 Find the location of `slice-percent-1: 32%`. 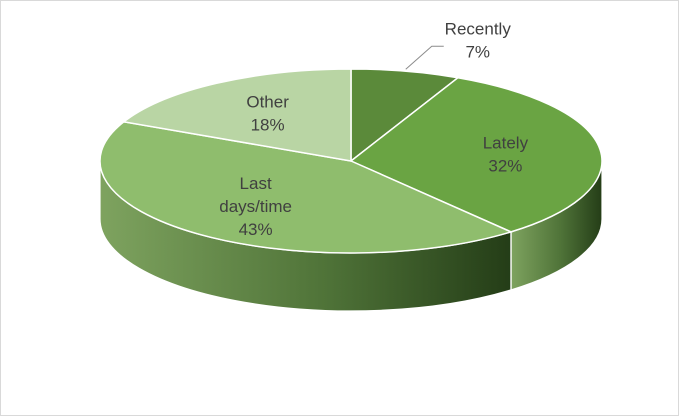

slice-percent-1: 32% is located at coordinates (505, 165).